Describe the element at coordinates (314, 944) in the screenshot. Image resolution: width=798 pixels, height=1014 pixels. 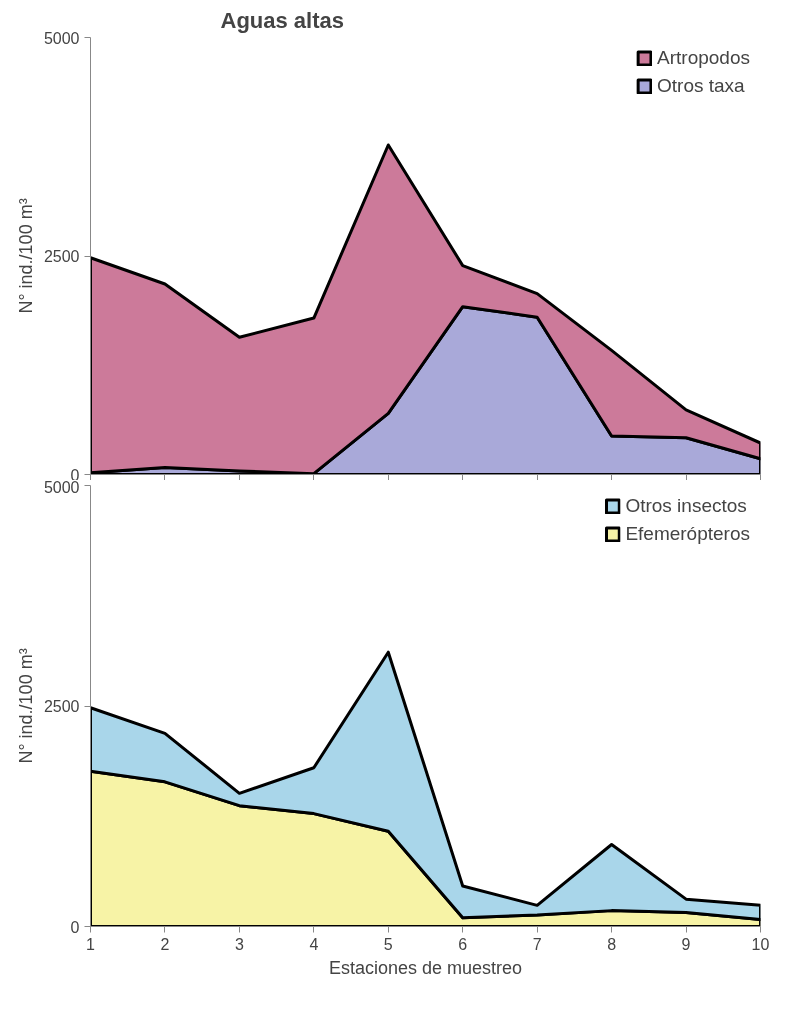
I see `x-tick-label: 4` at that location.